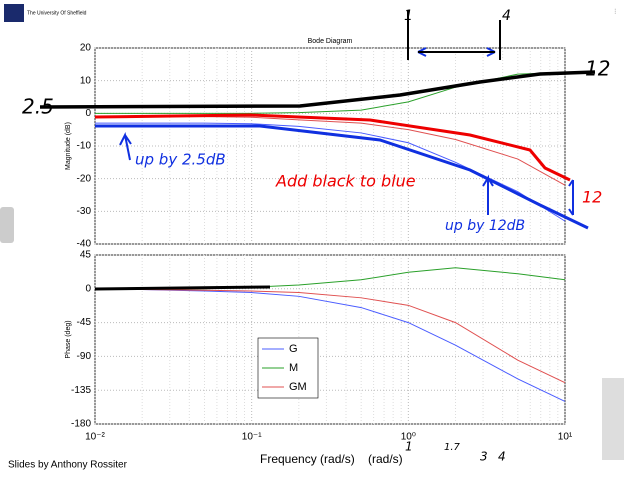 This screenshot has width=624, height=480. Describe the element at coordinates (81, 424) in the screenshot. I see `y-tick-label: -180` at that location.